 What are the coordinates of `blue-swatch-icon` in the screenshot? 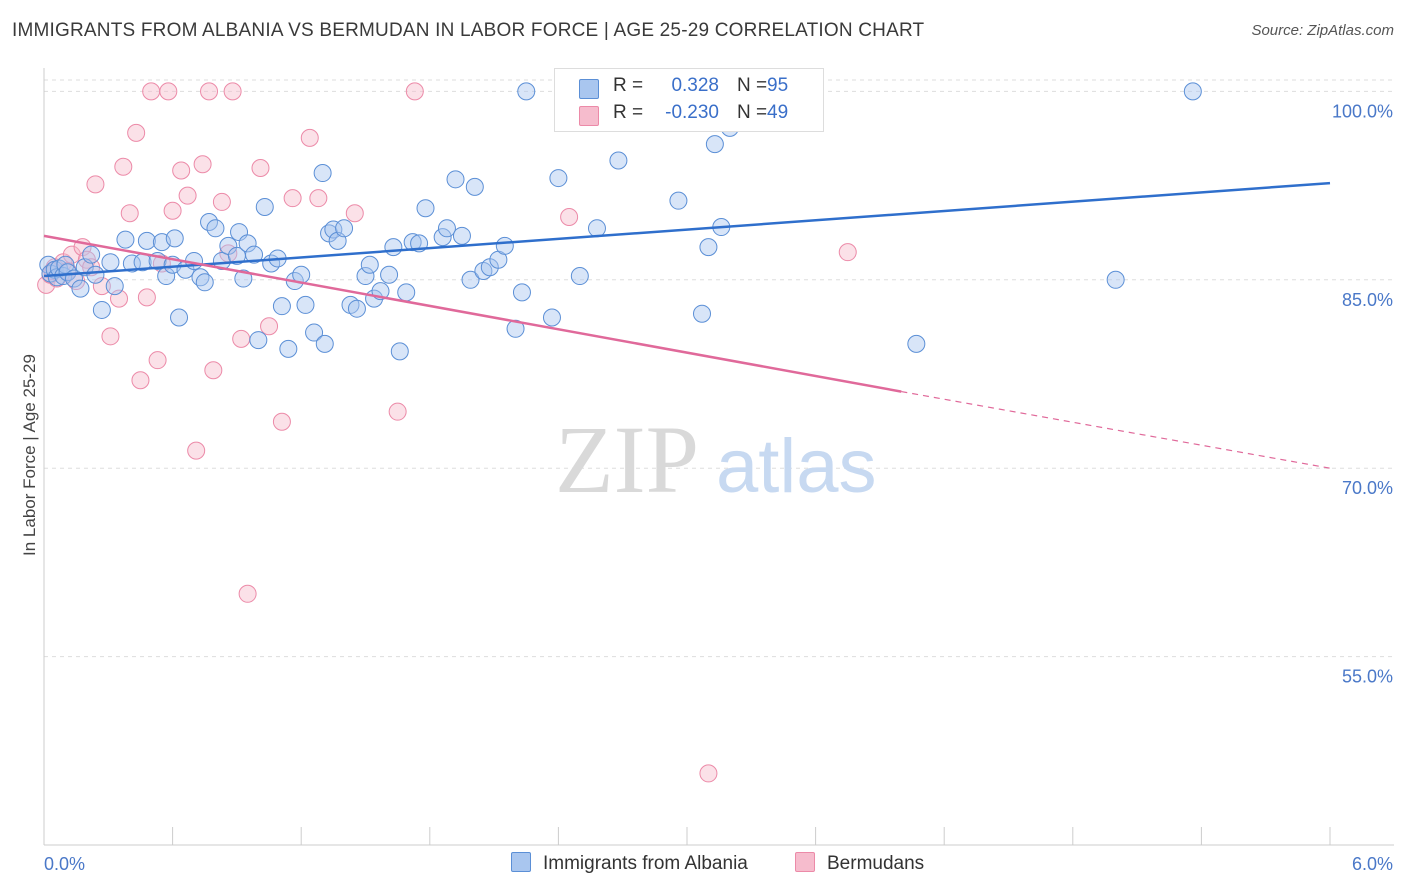 It's located at (589, 89).